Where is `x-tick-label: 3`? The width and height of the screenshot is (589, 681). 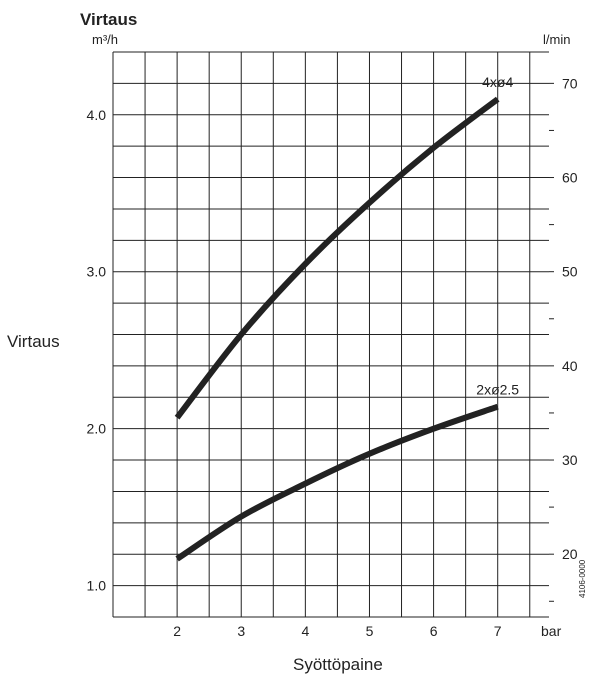
x-tick-label: 3 is located at coordinates (241, 631).